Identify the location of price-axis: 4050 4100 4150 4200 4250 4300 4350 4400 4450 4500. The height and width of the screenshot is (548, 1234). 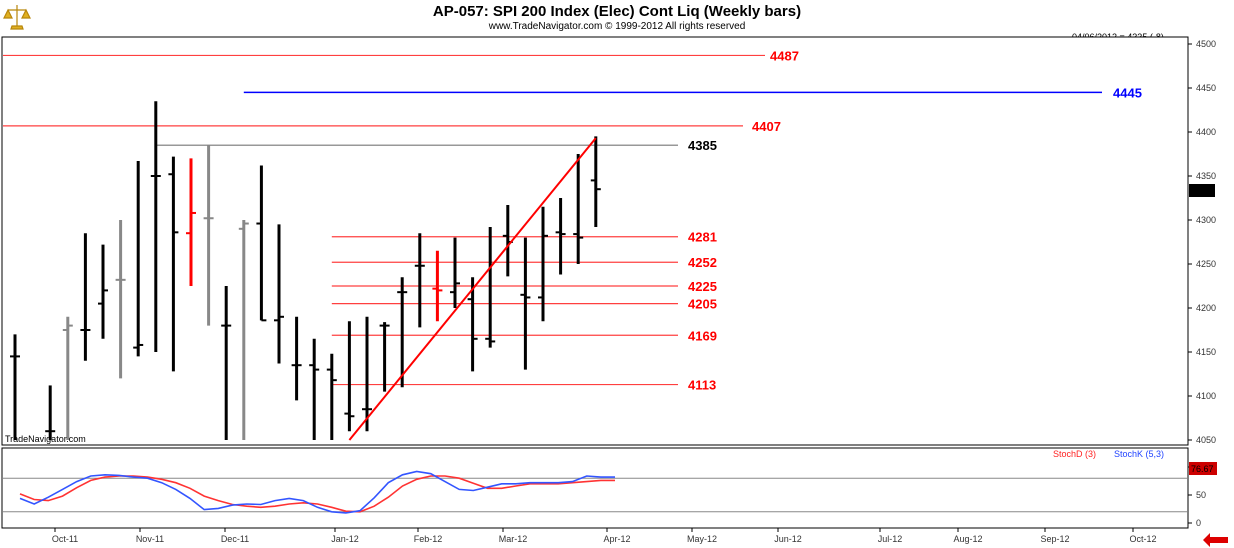
(1202, 242).